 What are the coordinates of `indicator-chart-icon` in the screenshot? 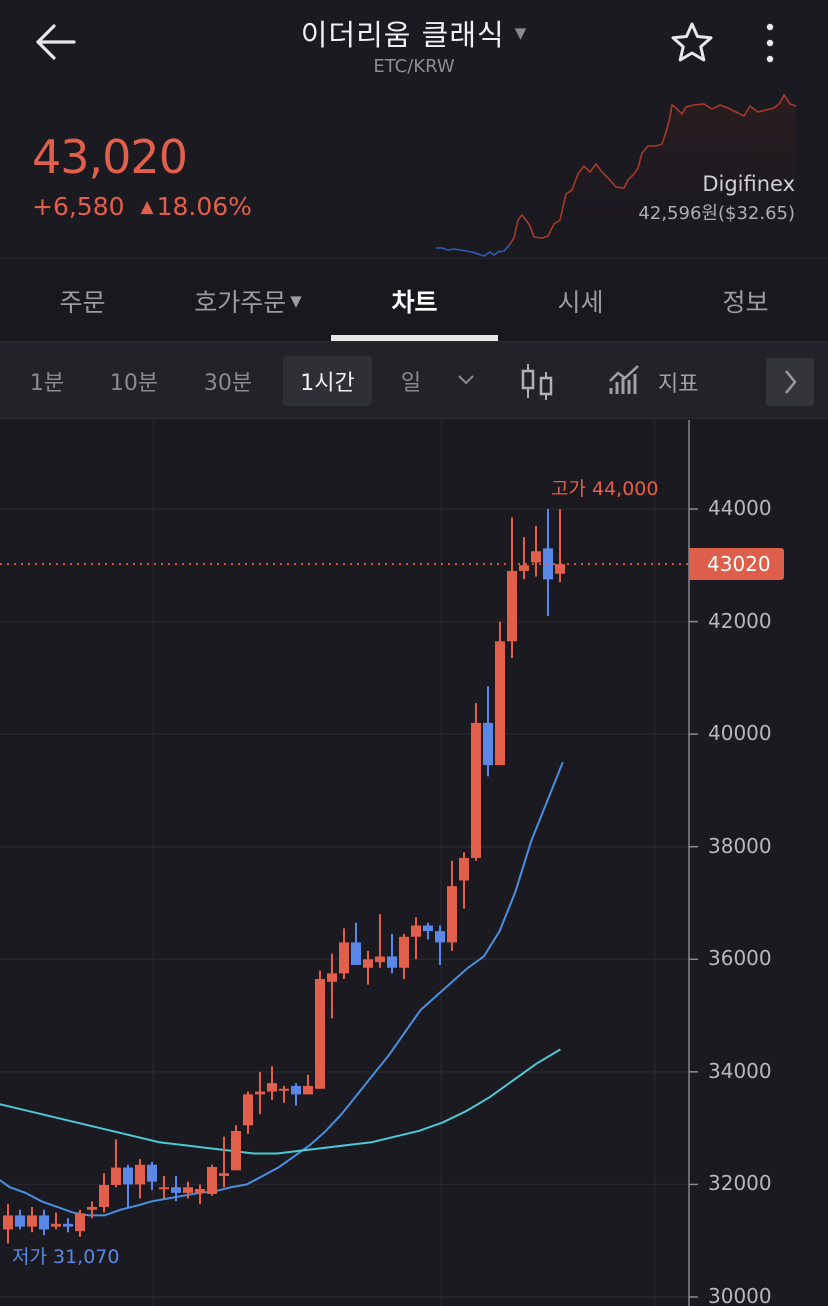 It's located at (624, 379).